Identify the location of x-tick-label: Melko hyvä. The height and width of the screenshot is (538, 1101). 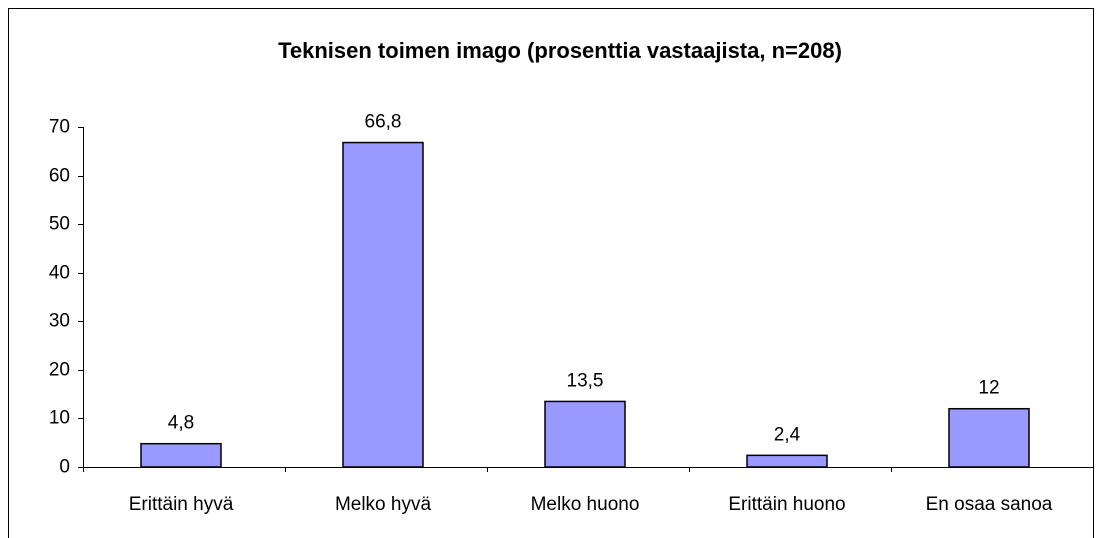
(383, 504).